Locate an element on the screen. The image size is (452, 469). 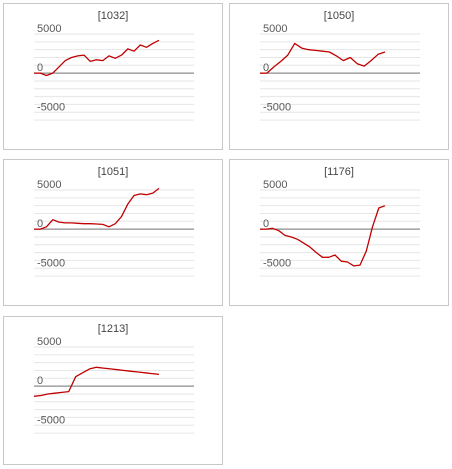
chart-plot-1176: 5000 0 -5000 is located at coordinates (340, 228).